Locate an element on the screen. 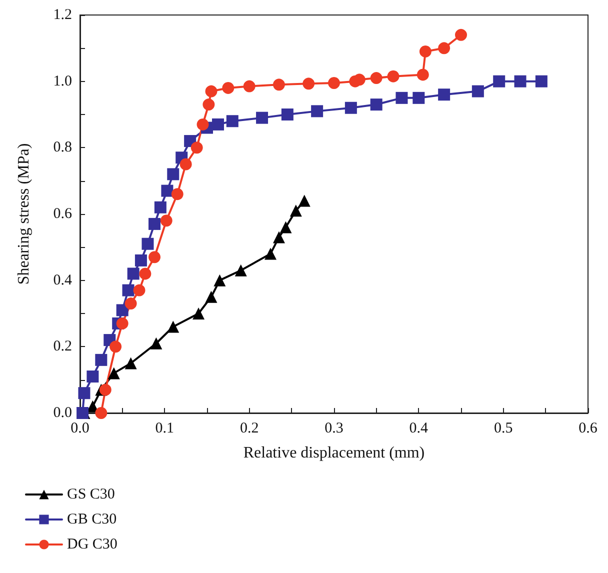 Image resolution: width=608 pixels, height=573 pixels. x-tick-label: 0.4 is located at coordinates (419, 428).